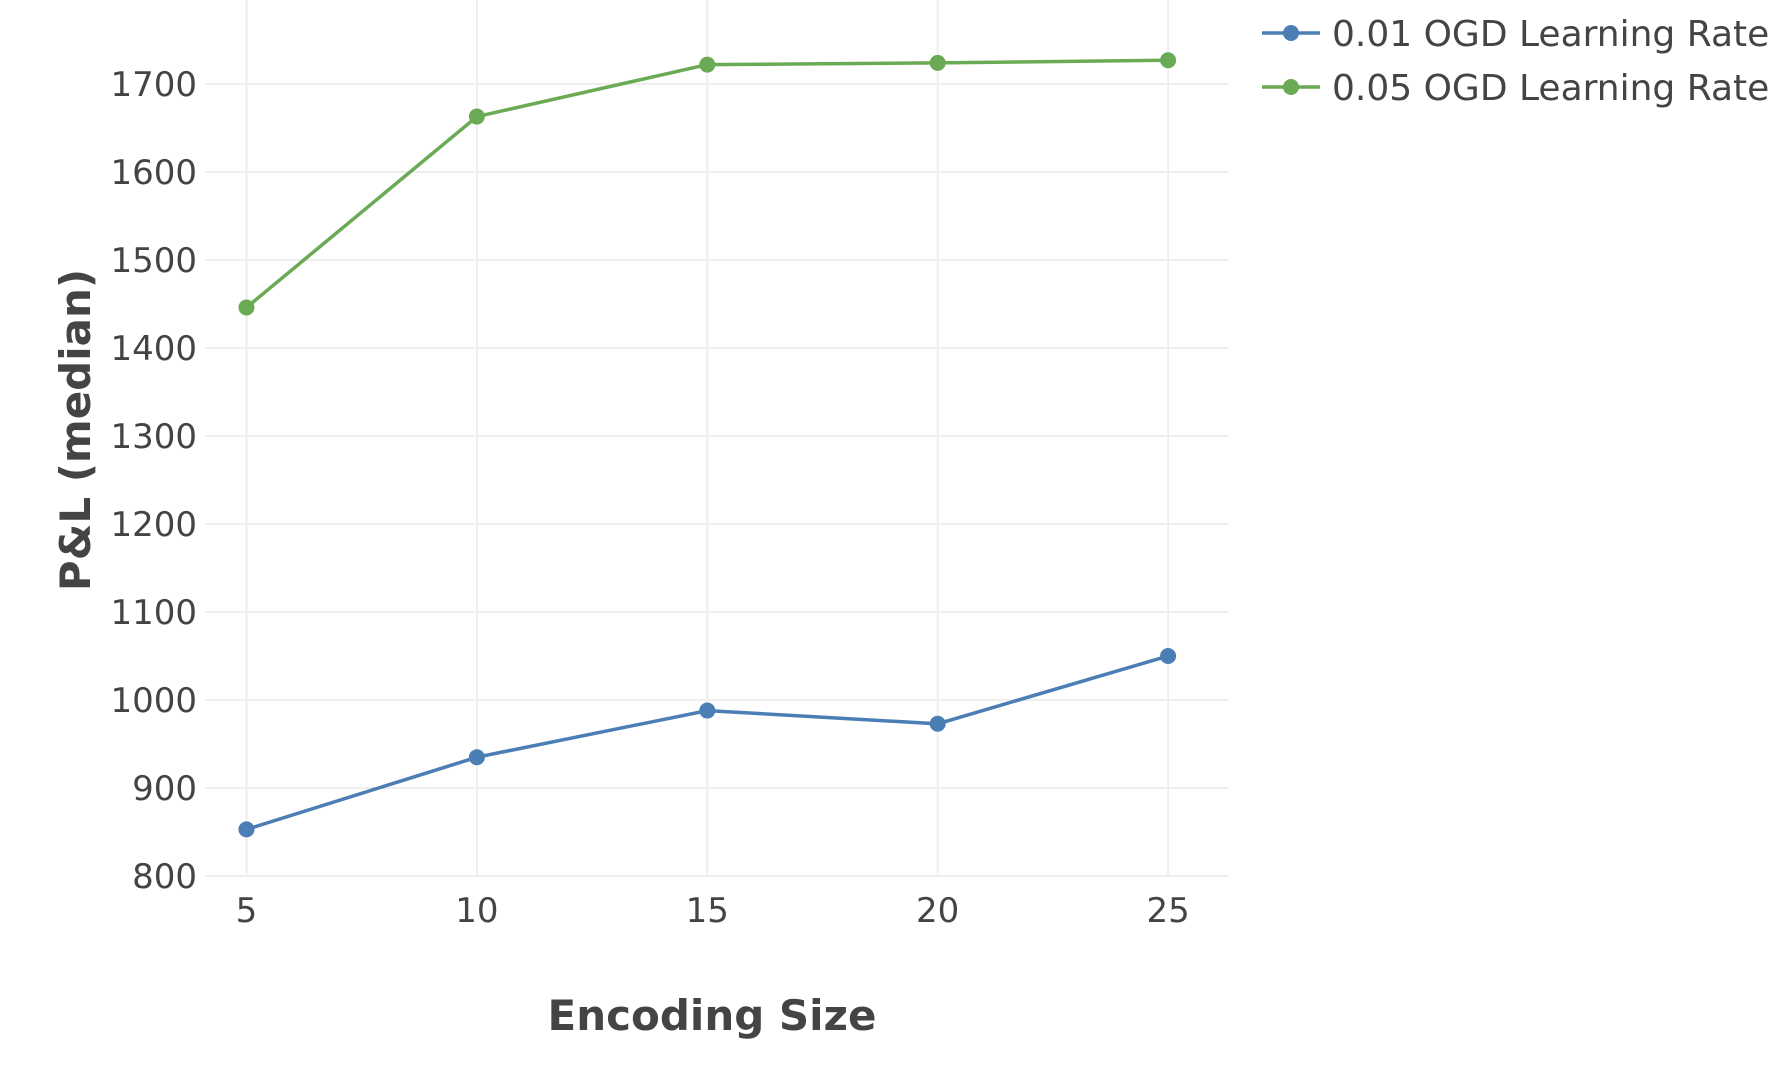 The image size is (1790, 1082). What do you see at coordinates (1550, 34) in the screenshot?
I see `legend-label: 0.01 OGD Learning Rate` at bounding box center [1550, 34].